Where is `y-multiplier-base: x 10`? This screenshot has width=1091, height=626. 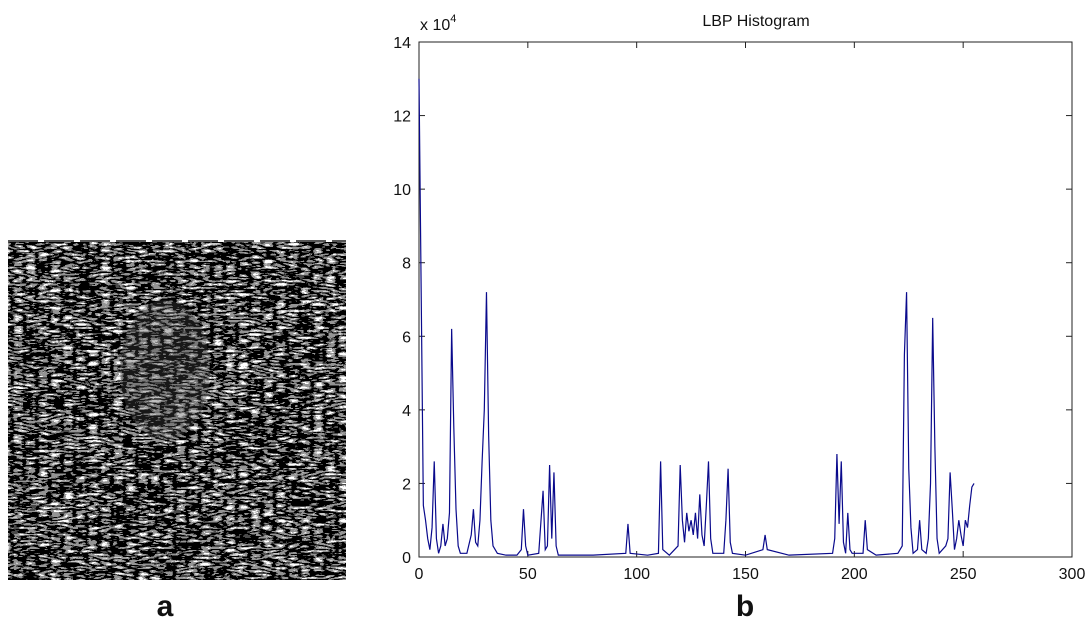 y-multiplier-base: x 10 is located at coordinates (435, 25).